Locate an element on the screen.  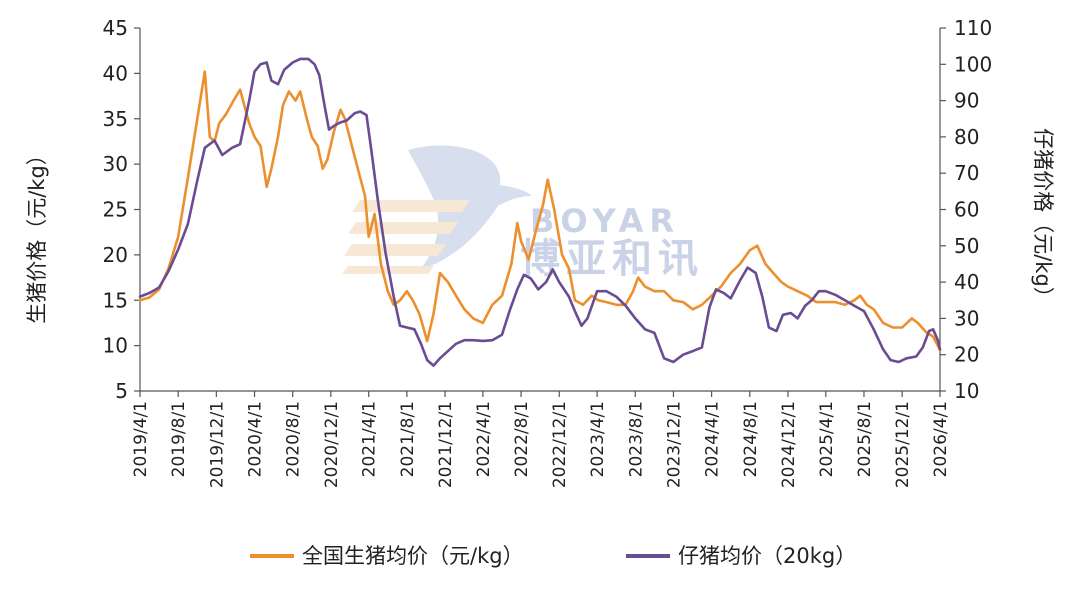
x-tick-label: 2023/4/1 is located at coordinates (598, 439).